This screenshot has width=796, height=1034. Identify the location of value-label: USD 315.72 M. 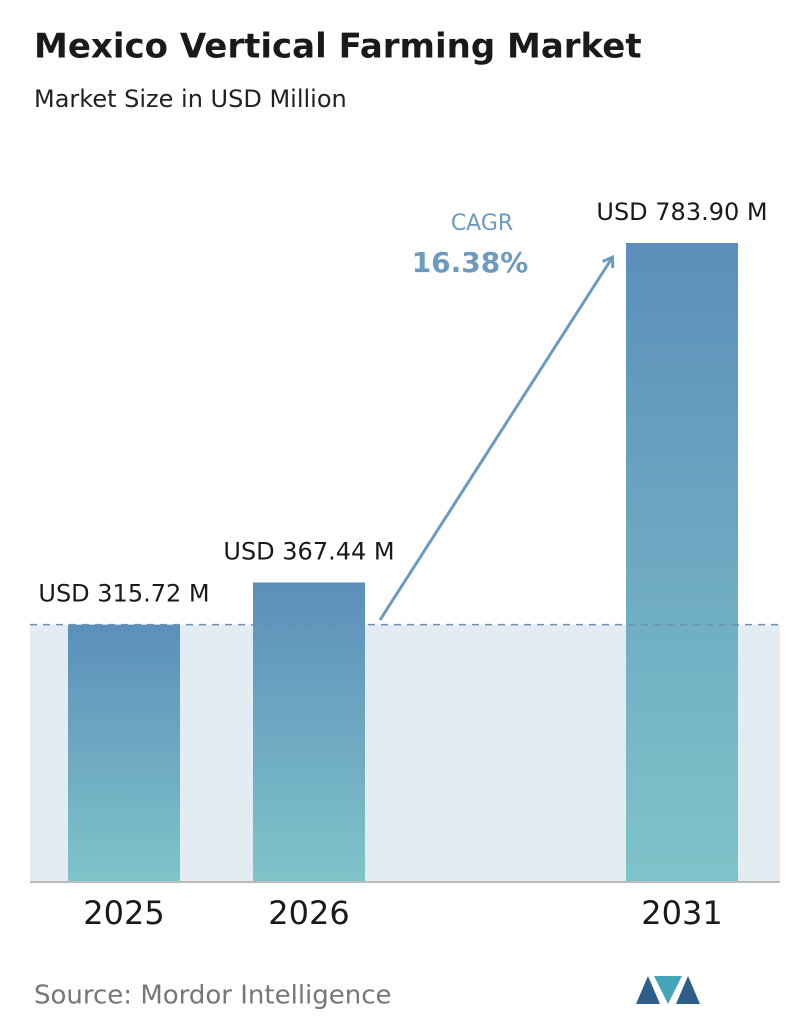
(123, 594).